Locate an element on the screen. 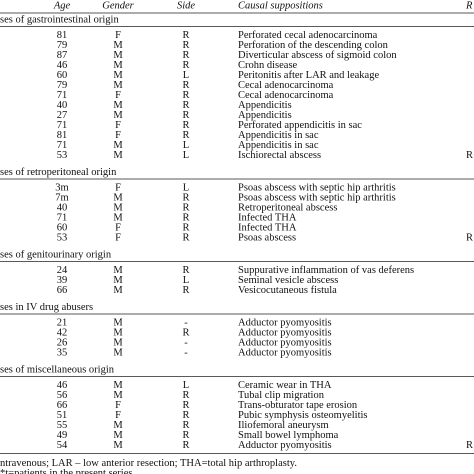 This screenshot has height=474, width=474. section-title: ses of miscellaneous origin is located at coordinates (57, 369).